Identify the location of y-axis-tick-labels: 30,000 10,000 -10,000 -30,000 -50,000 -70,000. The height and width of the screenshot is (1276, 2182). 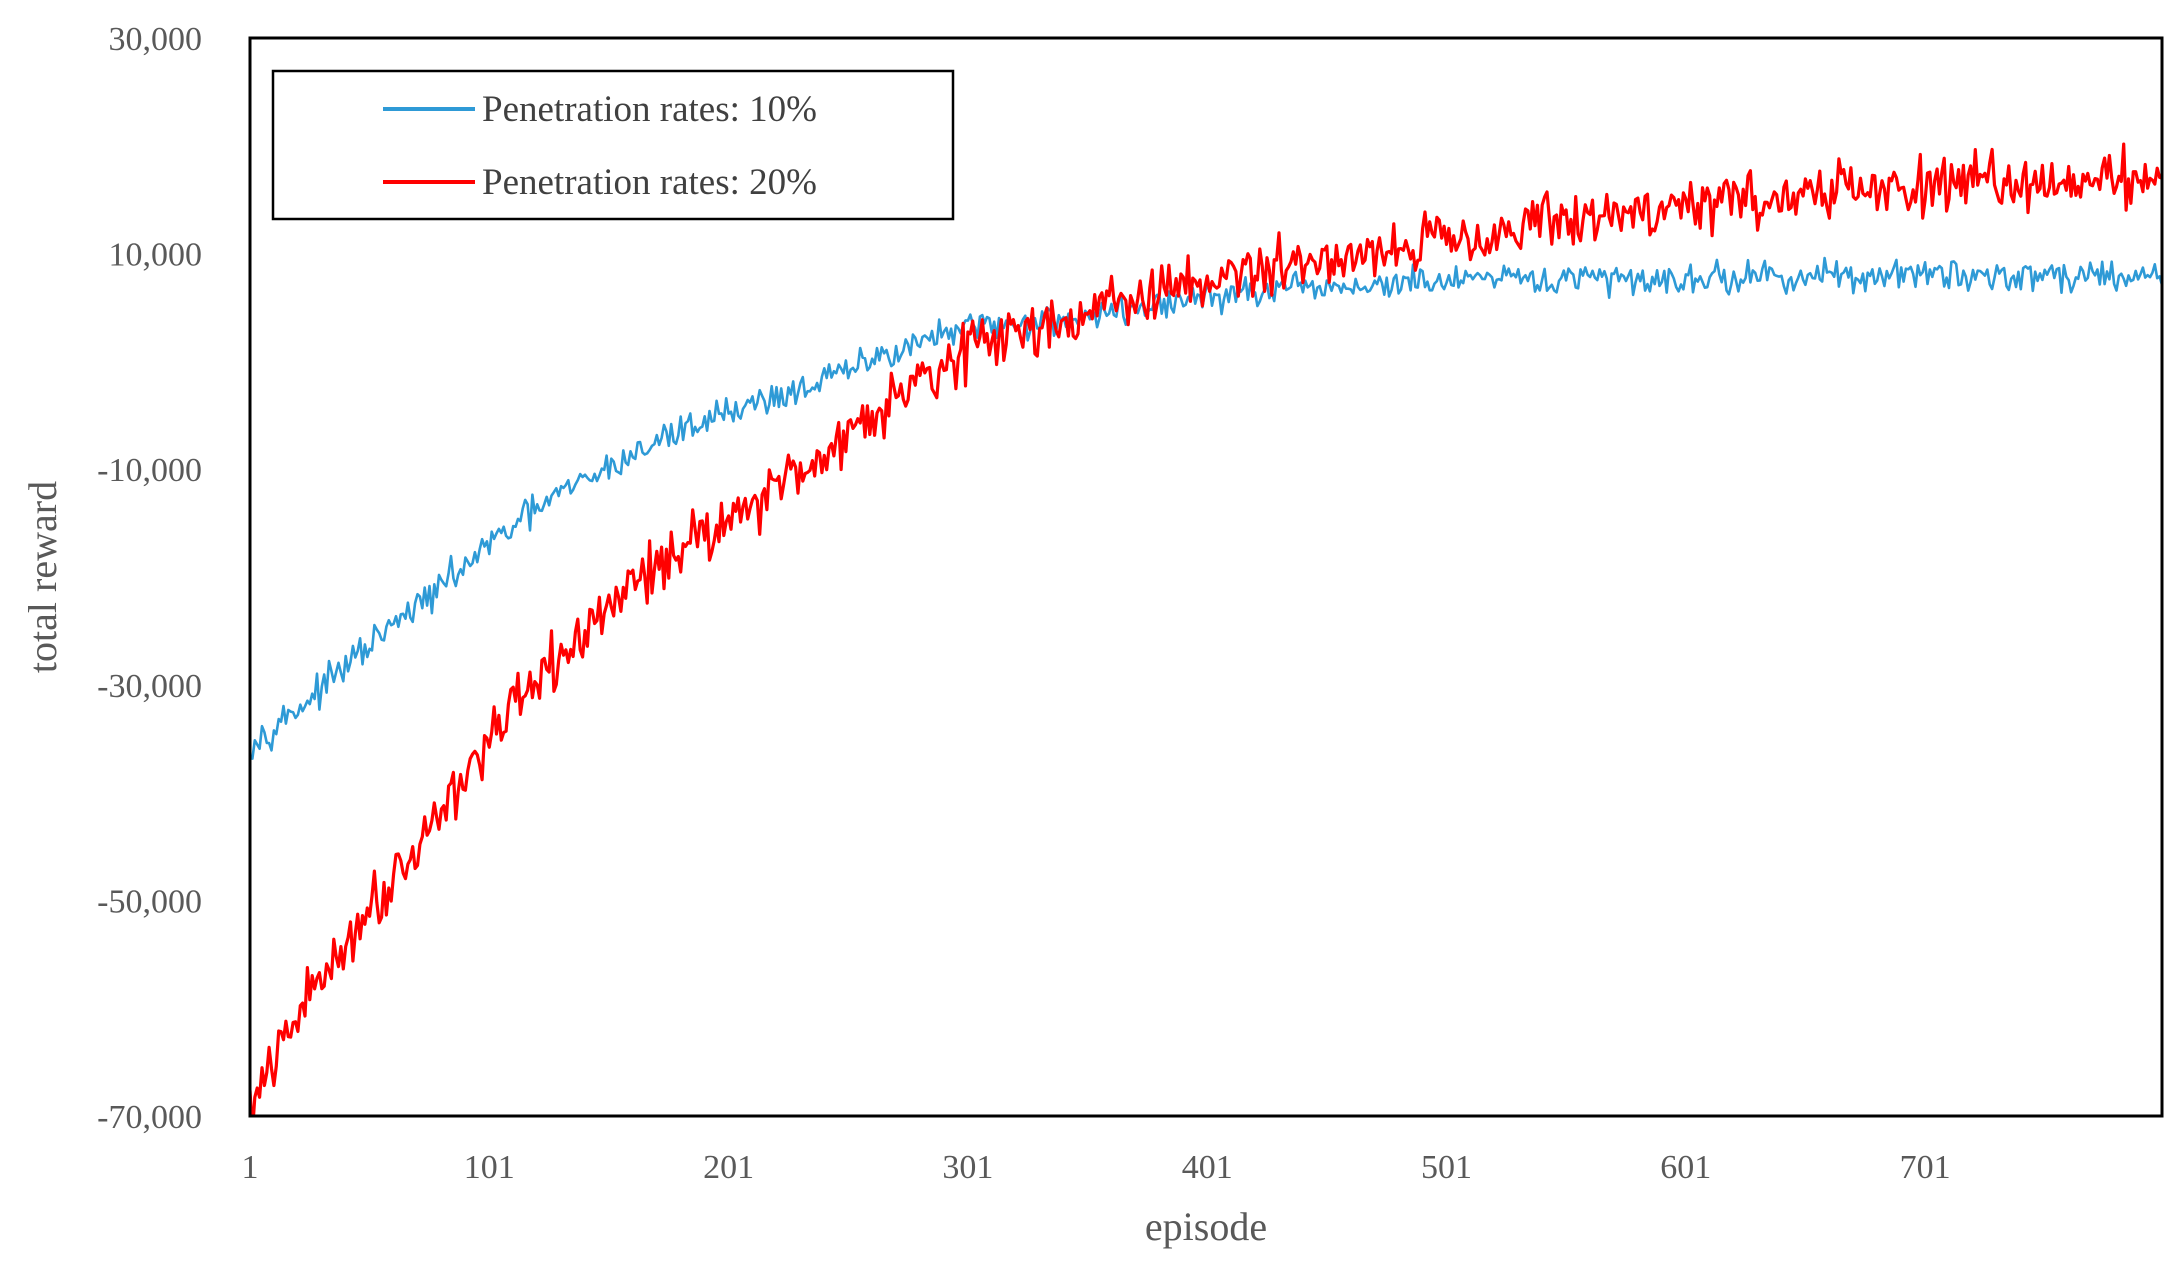
(149, 578).